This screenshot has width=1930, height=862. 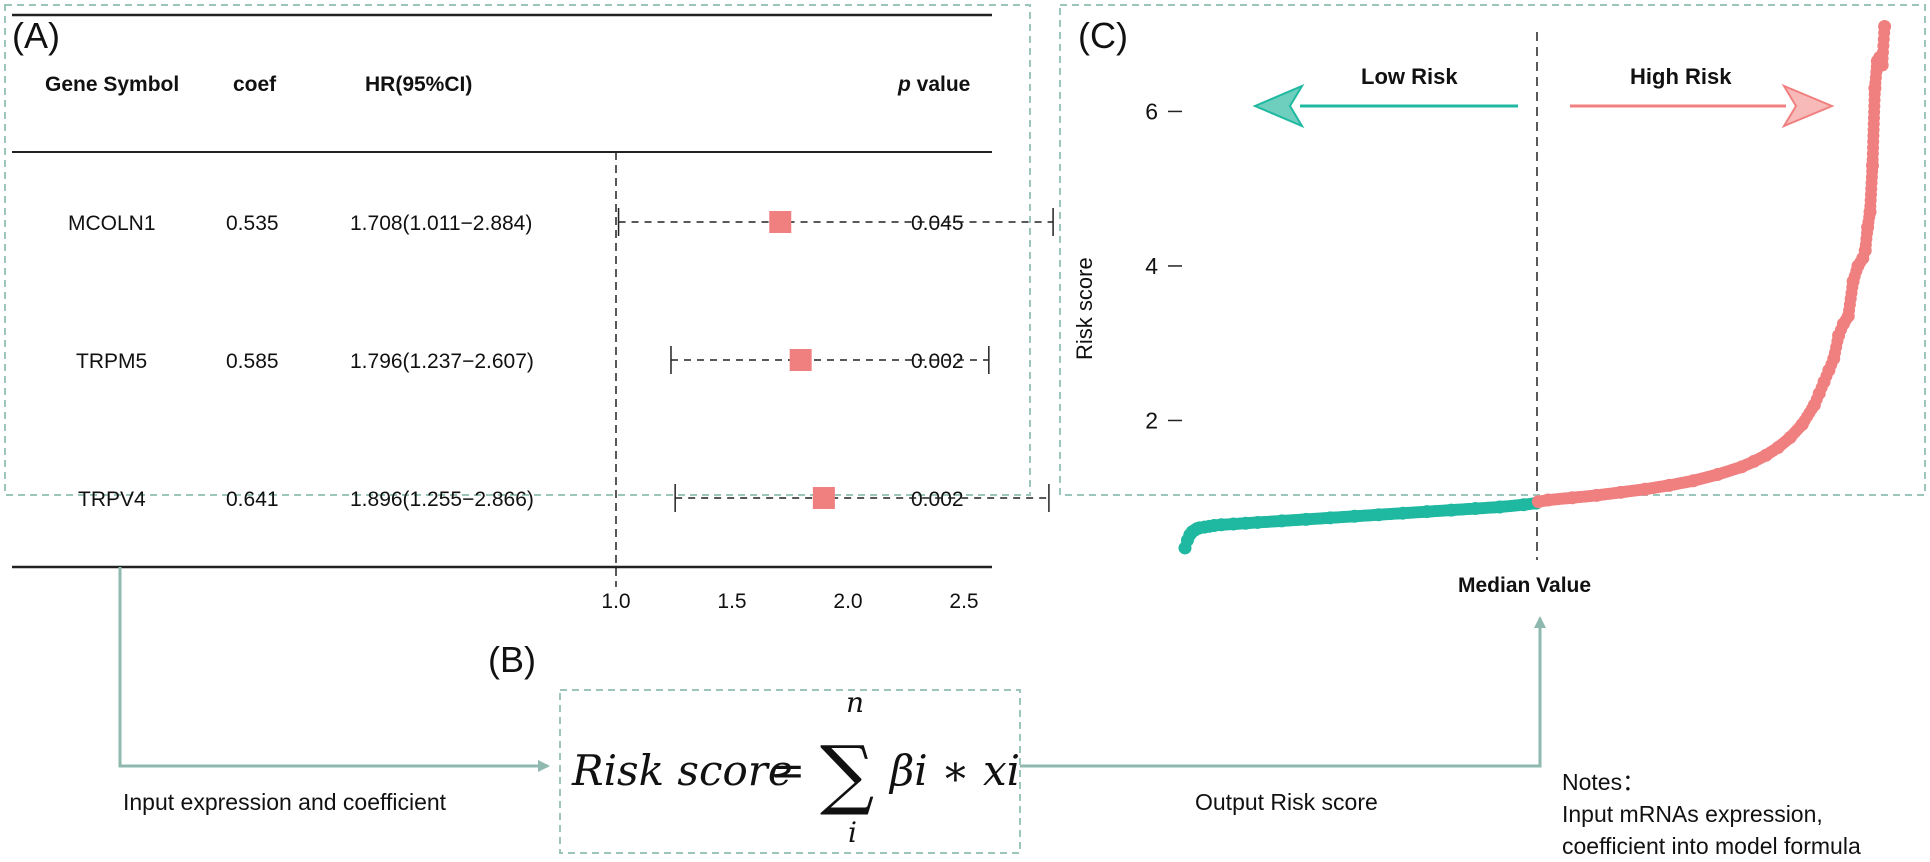 What do you see at coordinates (1711, 264) in the screenshot?
I see `high-risk-series` at bounding box center [1711, 264].